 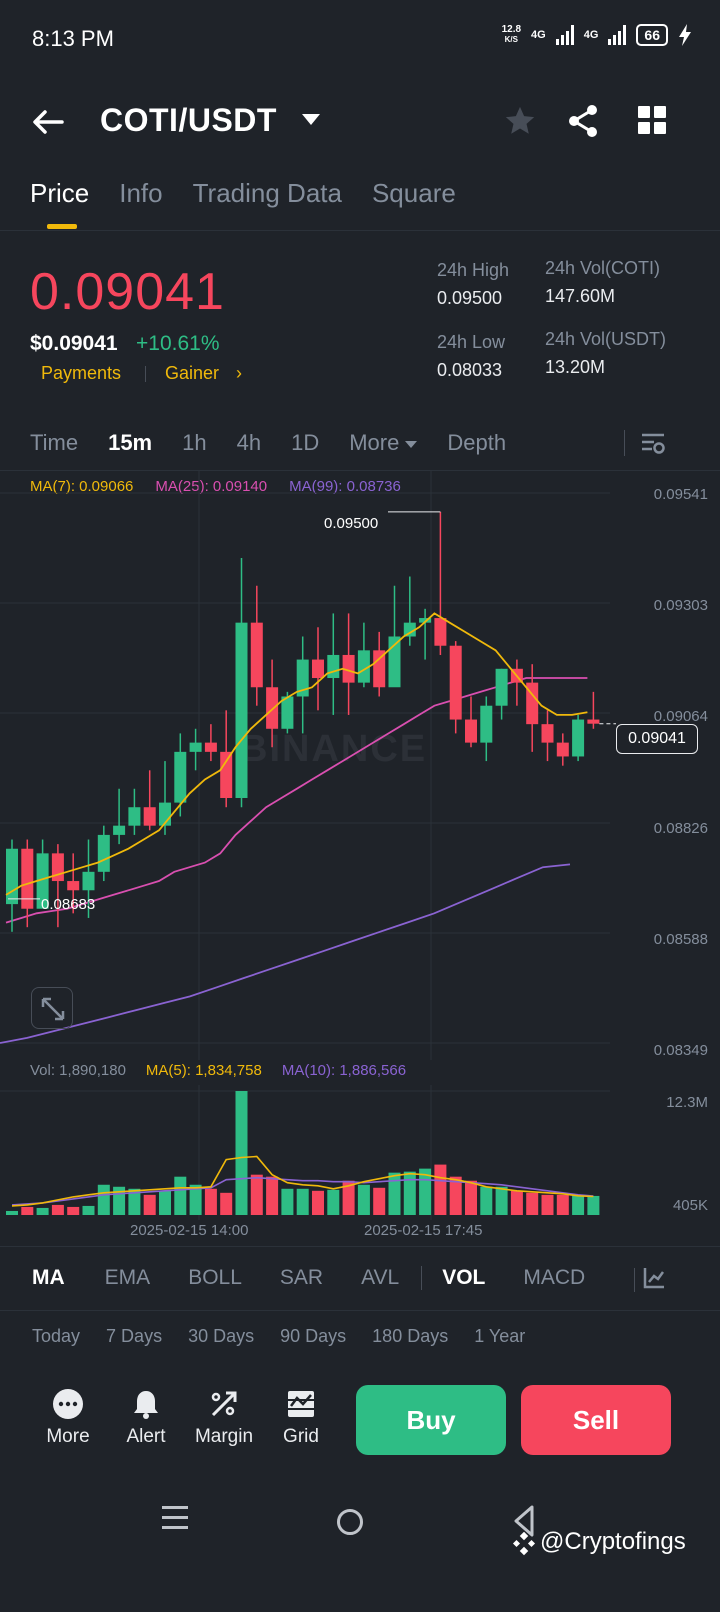 What do you see at coordinates (68, 1418) in the screenshot?
I see `more-action: More` at bounding box center [68, 1418].